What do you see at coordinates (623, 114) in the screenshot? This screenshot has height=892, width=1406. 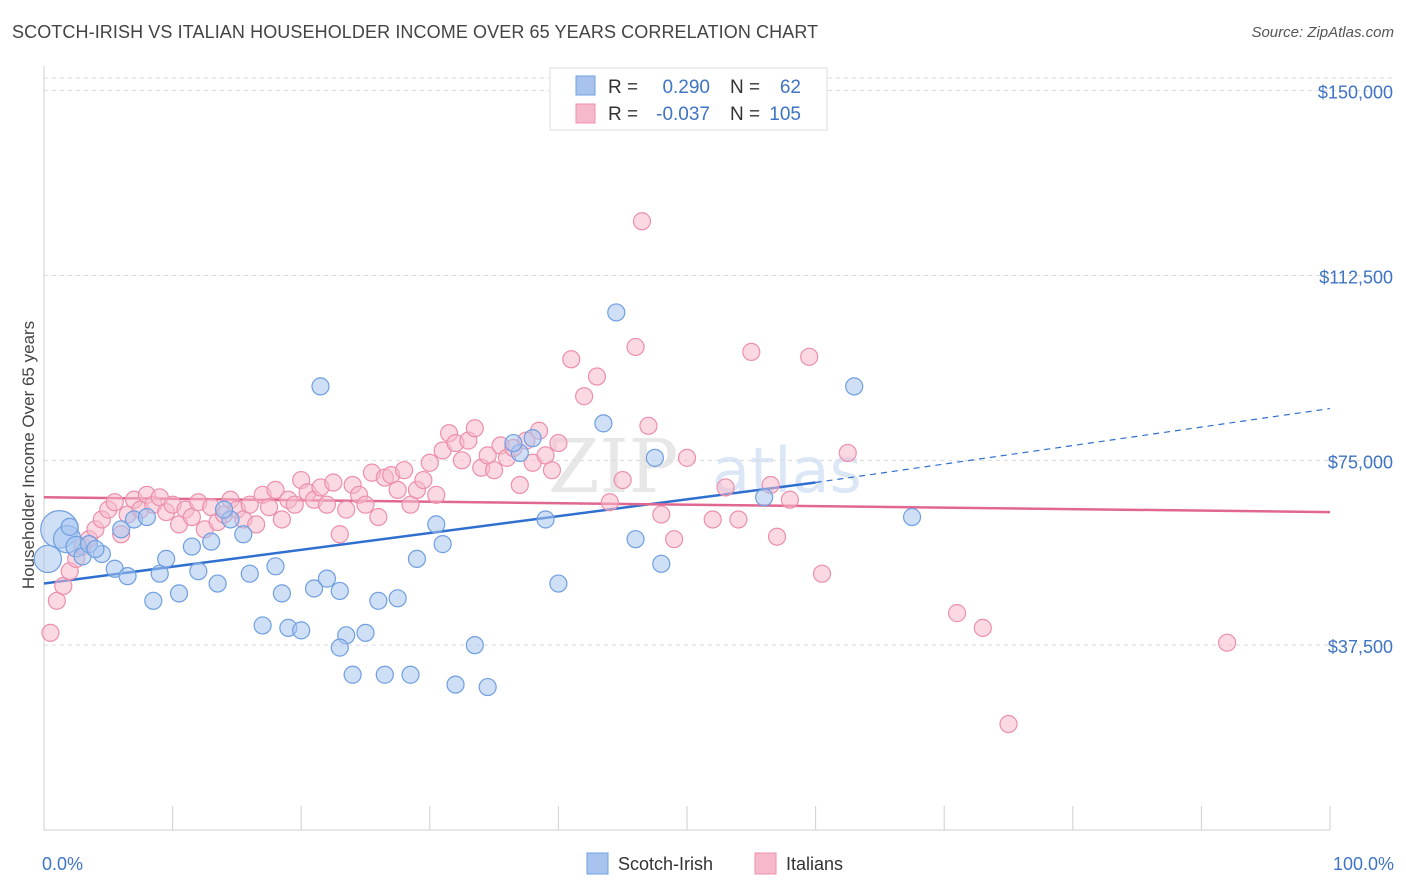 I see `legend-r-label-2: R =` at bounding box center [623, 114].